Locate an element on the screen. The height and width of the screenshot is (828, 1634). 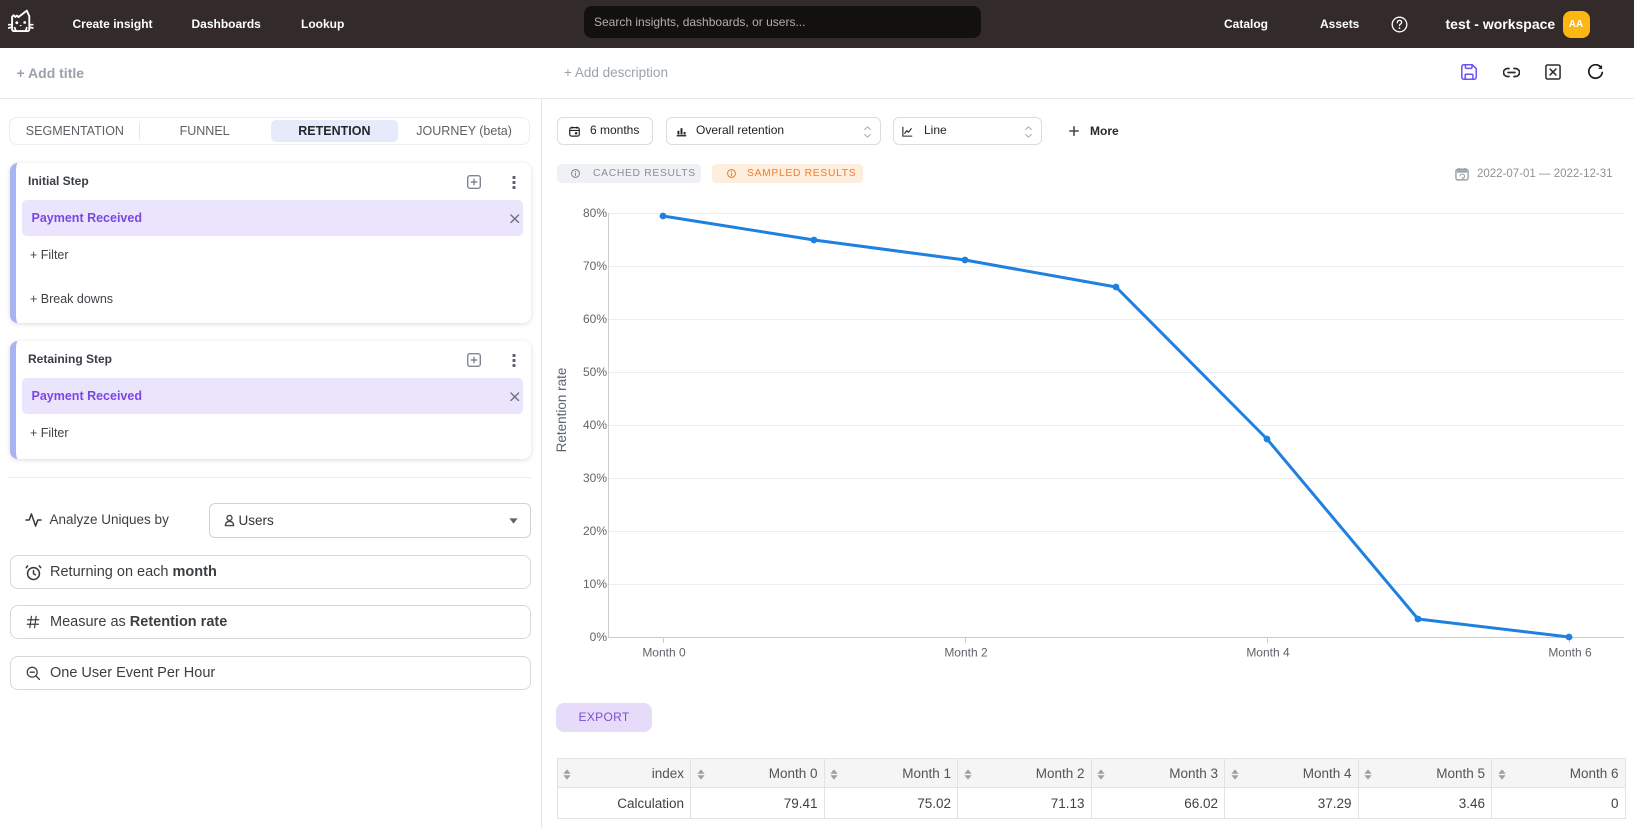
svg-text: Month 0 is located at coordinates (664, 653).